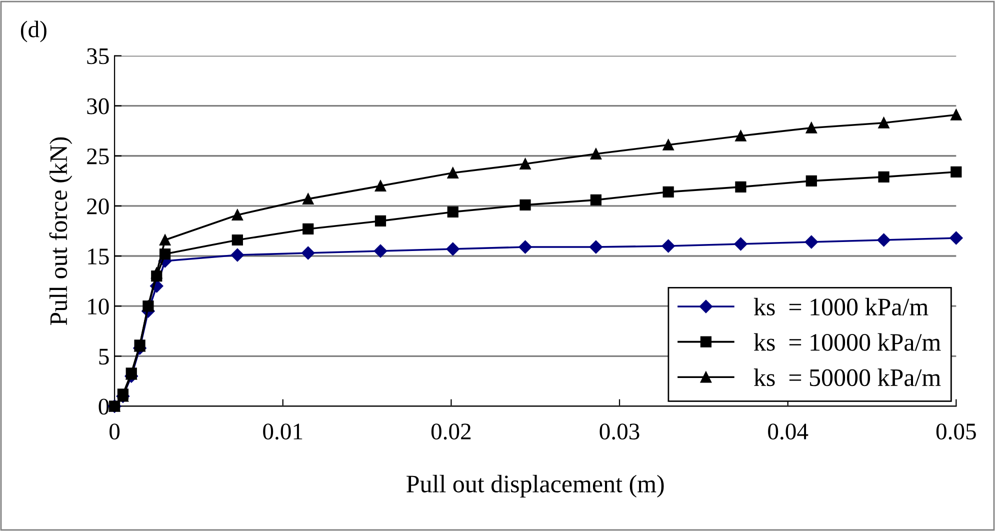  I want to click on y-axis-title: Pull out force (kN), so click(60, 231).